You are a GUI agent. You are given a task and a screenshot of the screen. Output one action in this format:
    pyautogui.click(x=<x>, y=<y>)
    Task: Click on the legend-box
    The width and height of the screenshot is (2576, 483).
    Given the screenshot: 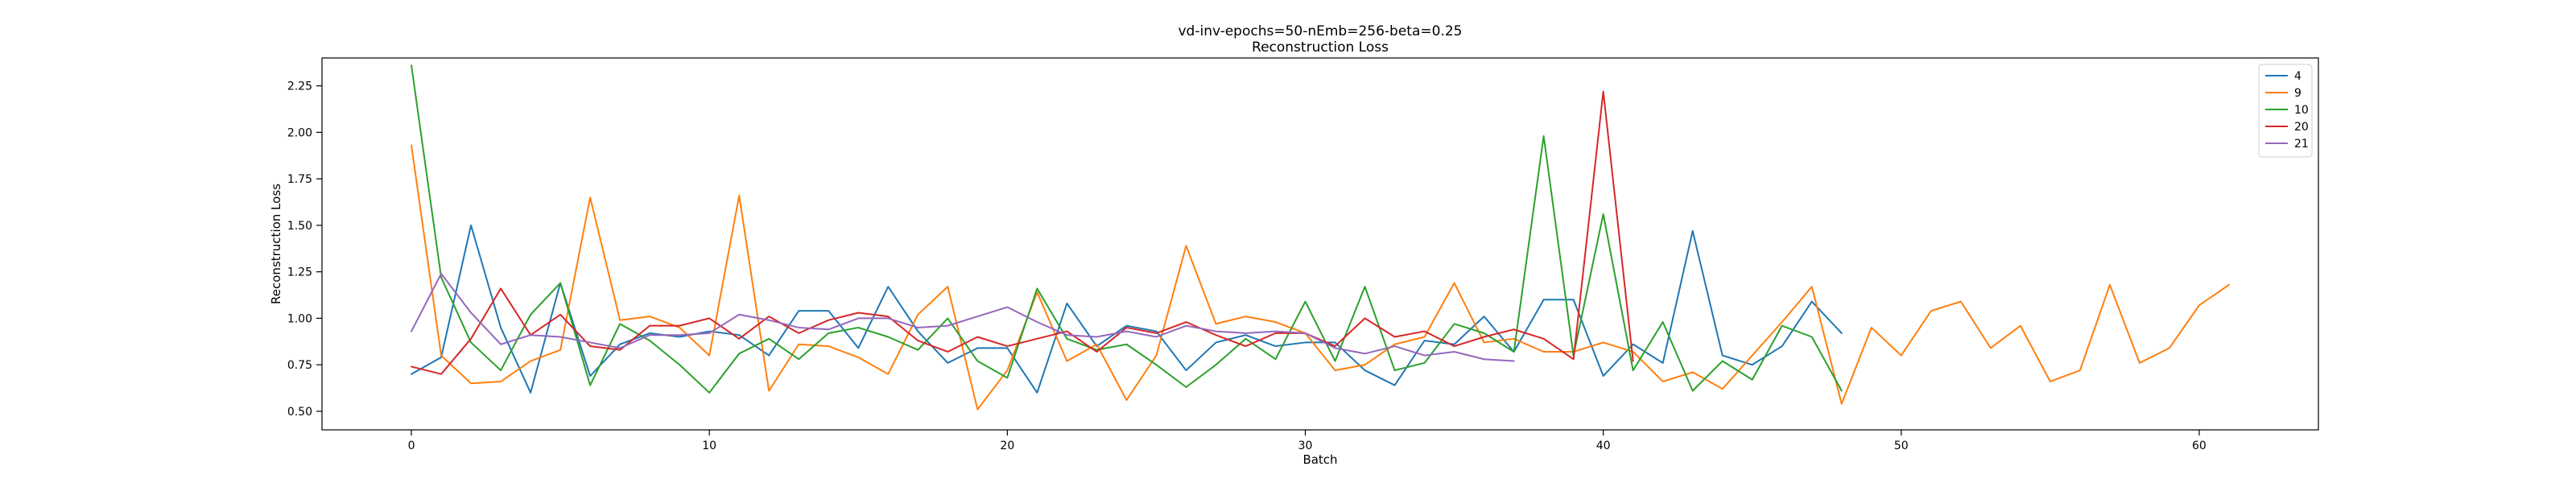 What is the action you would take?
    pyautogui.click(x=2285, y=111)
    